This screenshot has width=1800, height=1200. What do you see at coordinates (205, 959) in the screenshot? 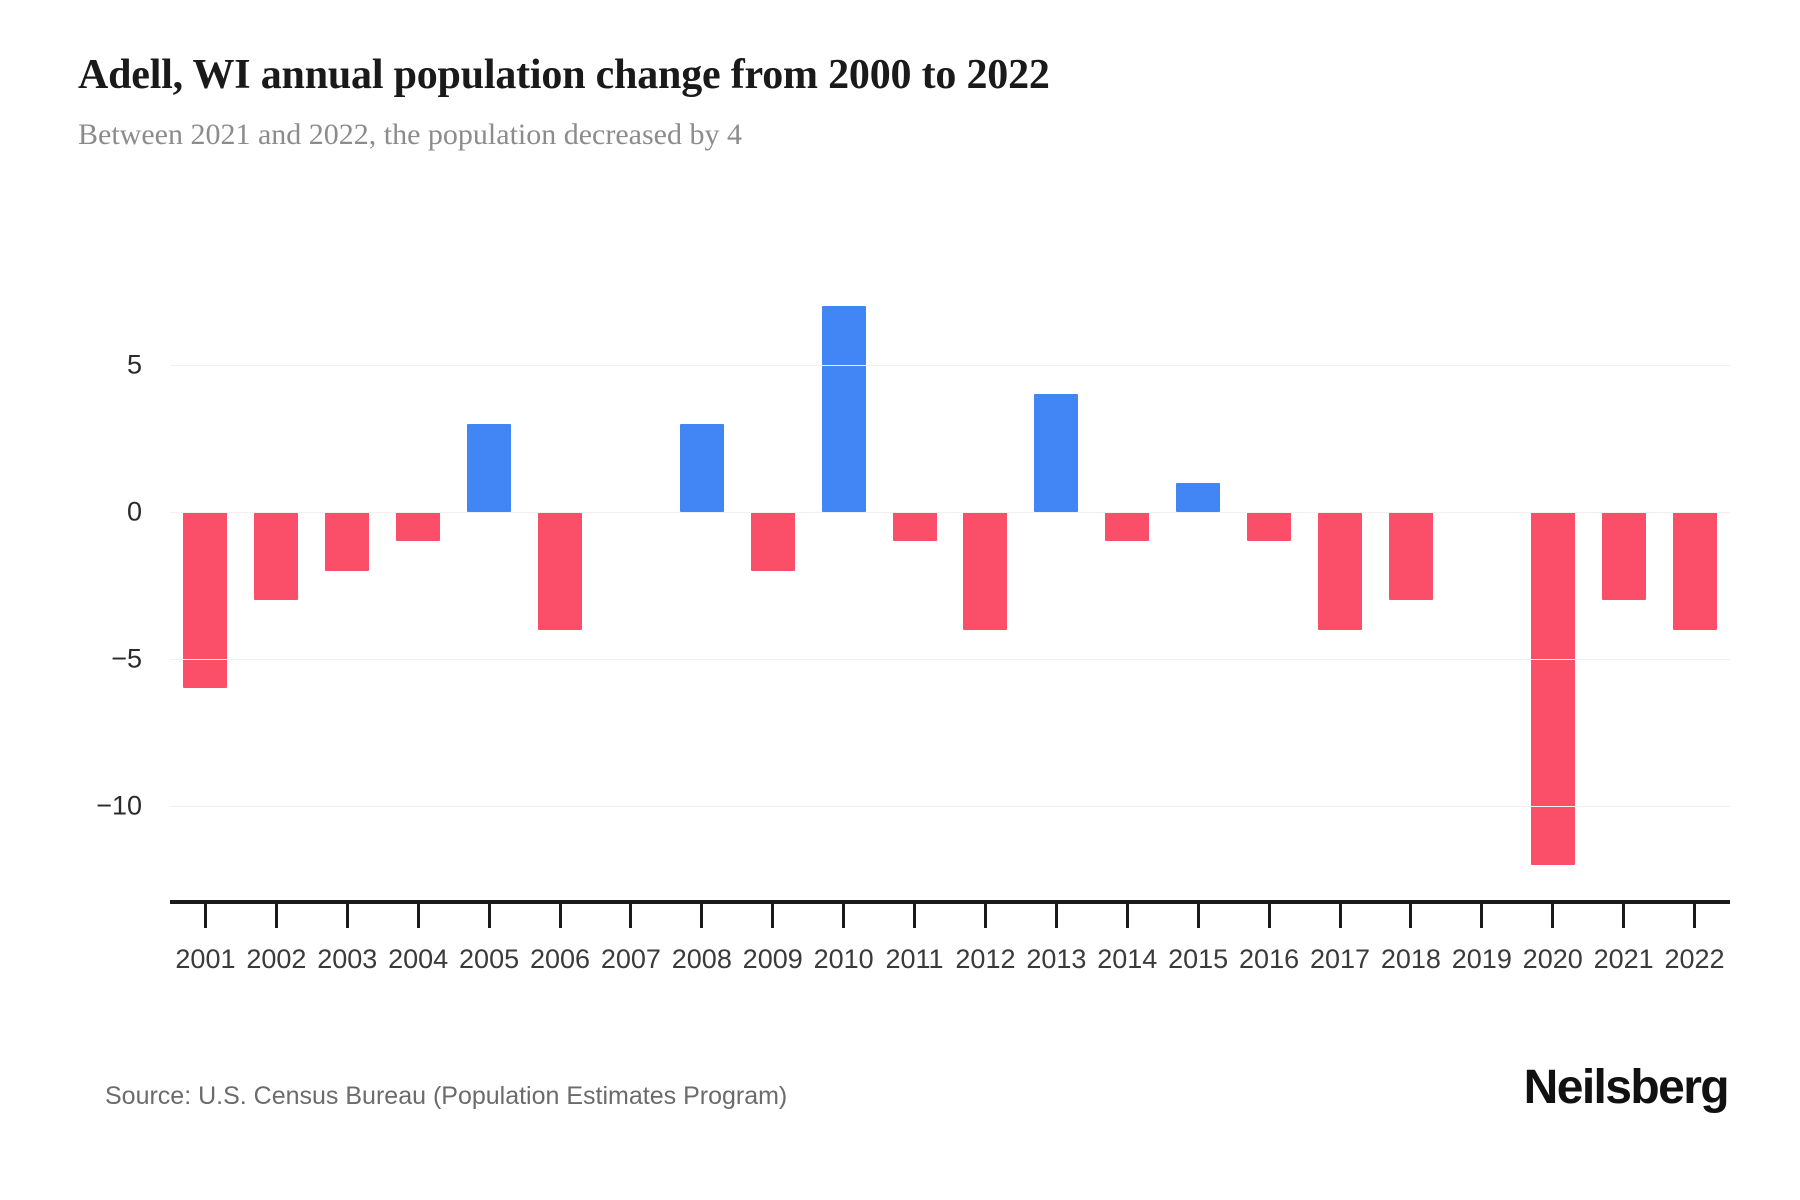
I see `x-axis-tick-label: 2001` at bounding box center [205, 959].